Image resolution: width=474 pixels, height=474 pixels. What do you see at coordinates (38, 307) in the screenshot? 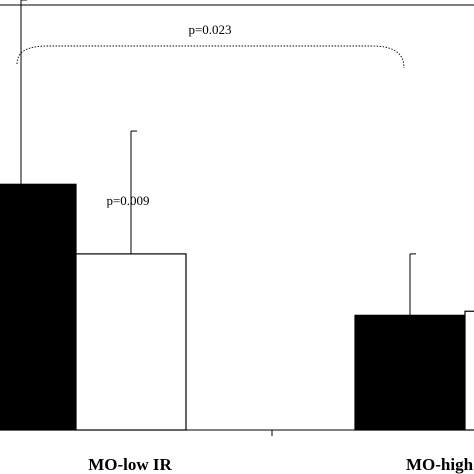
I see `bar-s0-c0` at bounding box center [38, 307].